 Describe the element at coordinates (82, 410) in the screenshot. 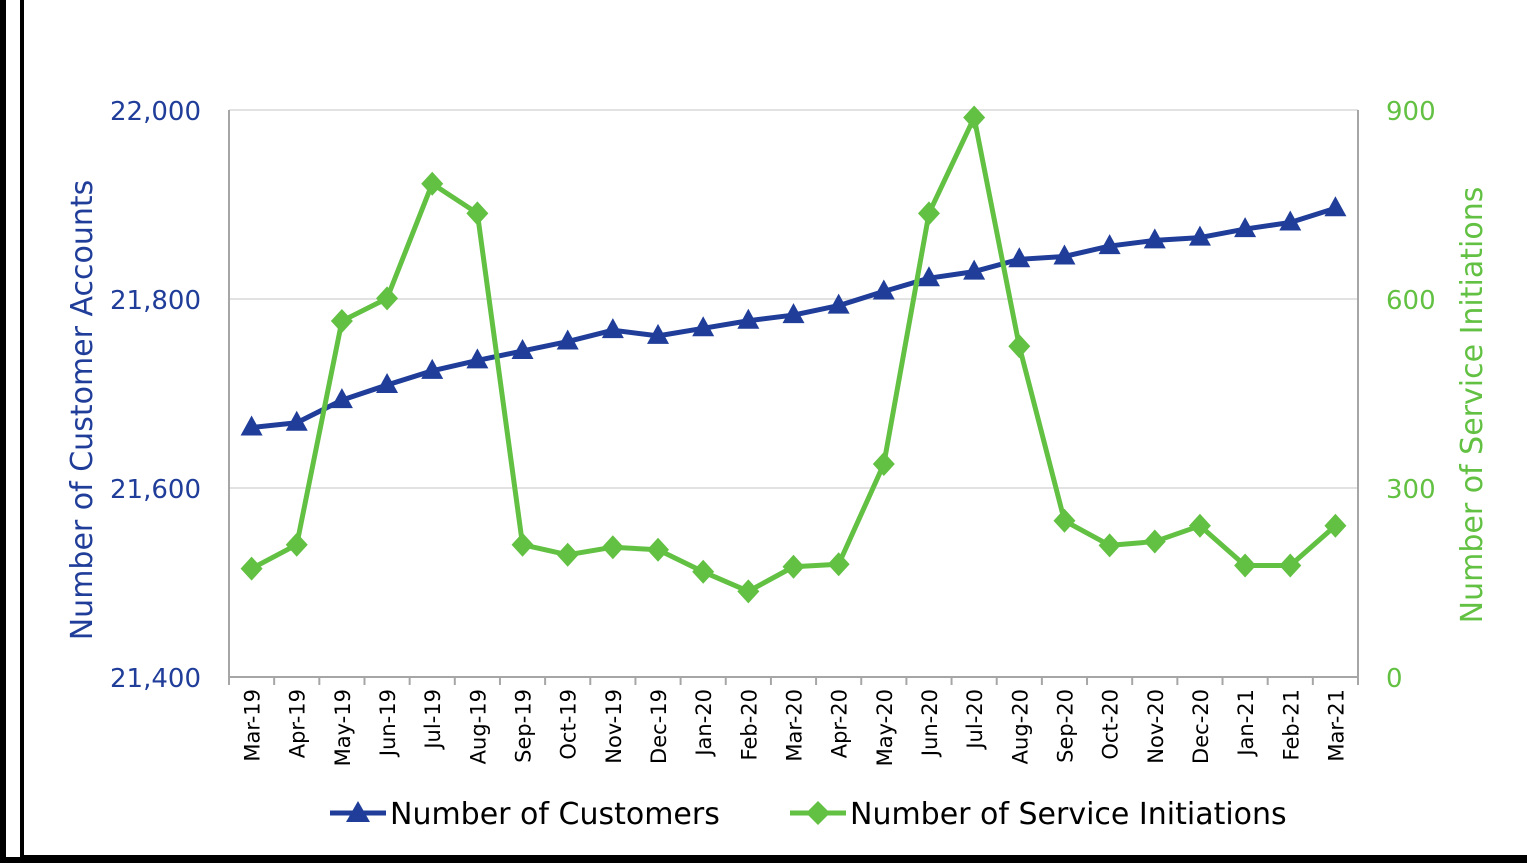

I see `left-y-axis-label: Number of Customer Accounts` at that location.